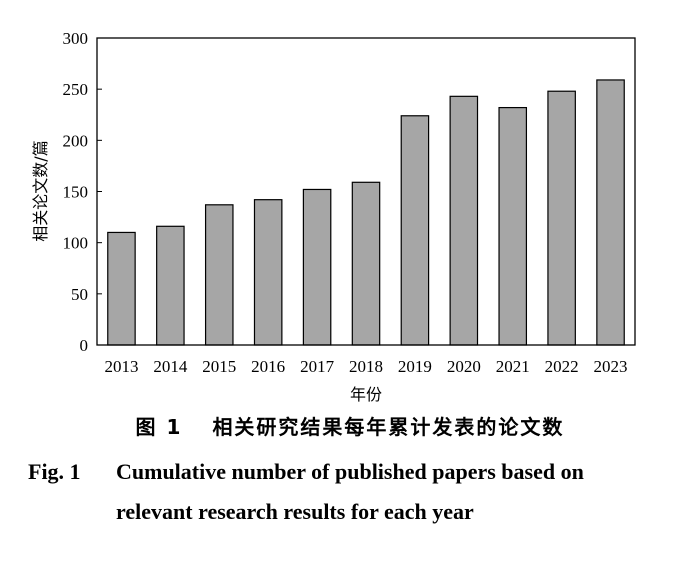 This screenshot has height=587, width=700. Describe the element at coordinates (513, 366) in the screenshot. I see `x-tick-label: 2021` at that location.